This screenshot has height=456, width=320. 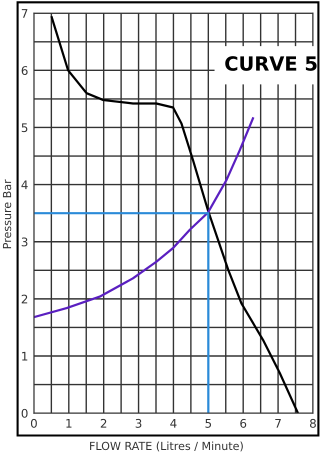 I want to click on x-tick-label: 3, so click(x=139, y=423).